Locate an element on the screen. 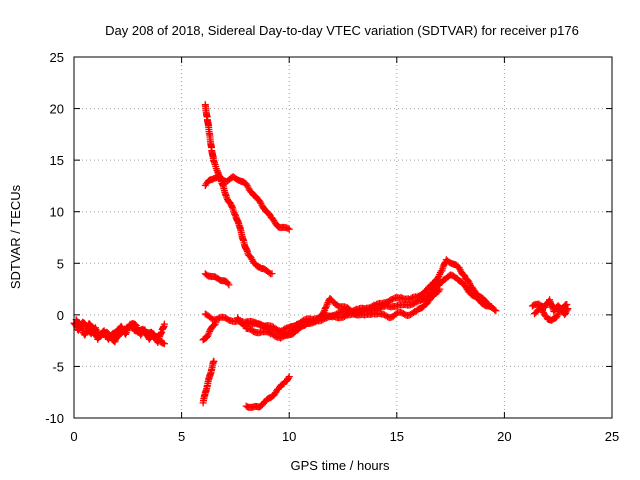 The height and width of the screenshot is (480, 640). x-tick-label: 0 is located at coordinates (73, 436).